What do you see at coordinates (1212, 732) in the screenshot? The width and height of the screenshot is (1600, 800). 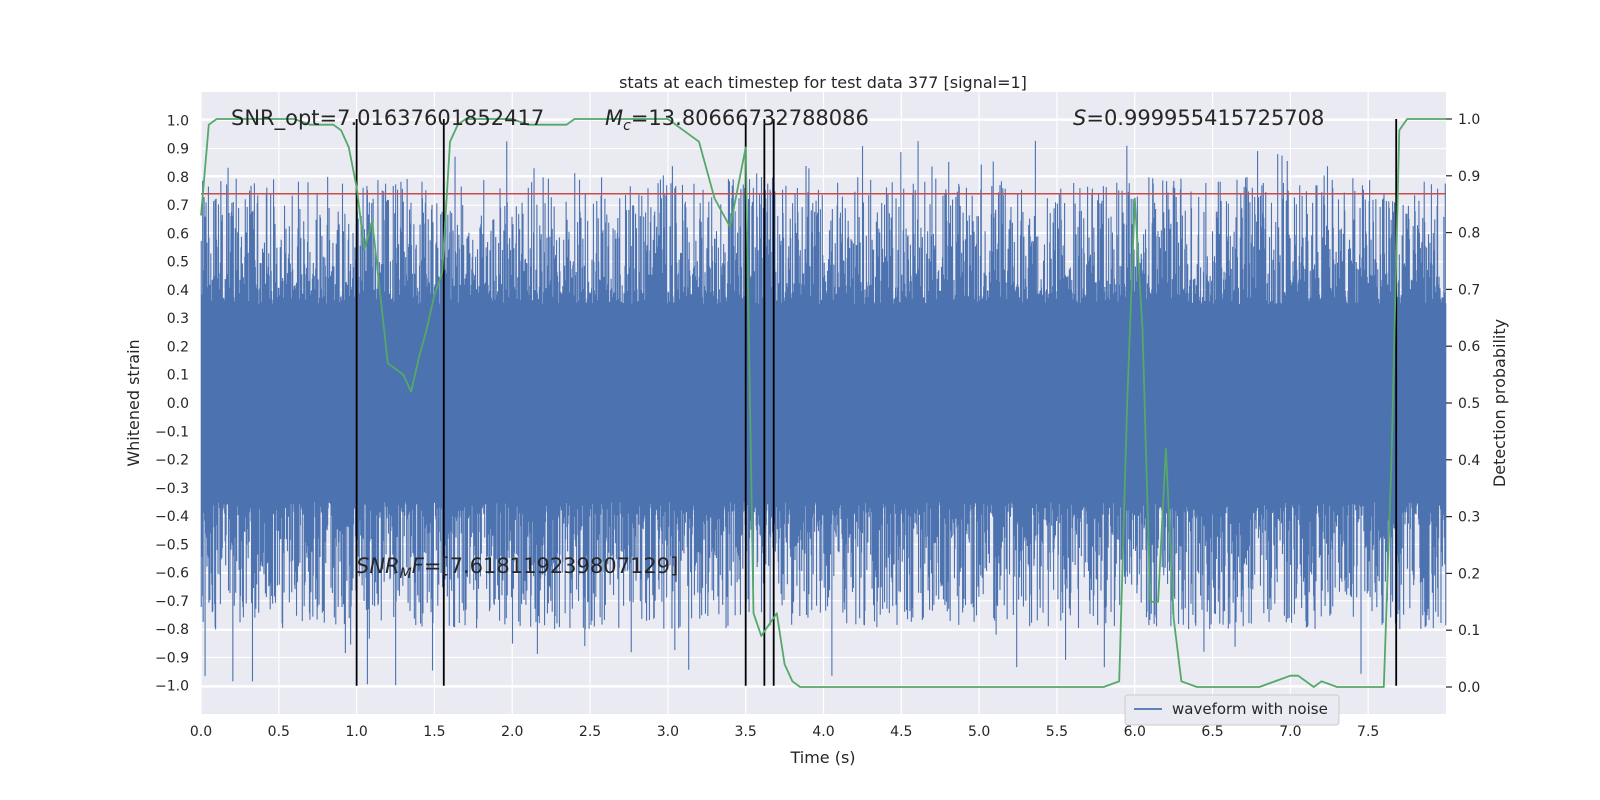 I see `x-tick-label: 6.5` at bounding box center [1212, 732].